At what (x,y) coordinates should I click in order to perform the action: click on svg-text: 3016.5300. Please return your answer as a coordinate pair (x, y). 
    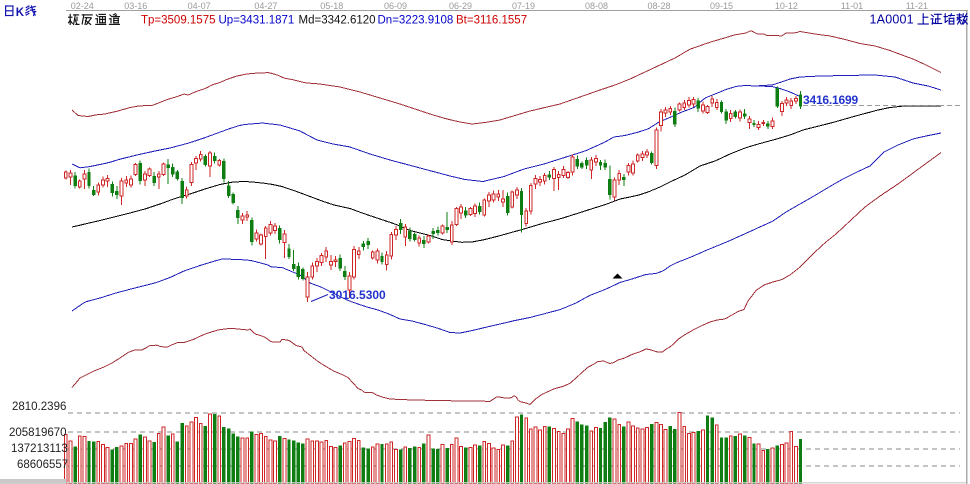
    Looking at the image, I should click on (357, 295).